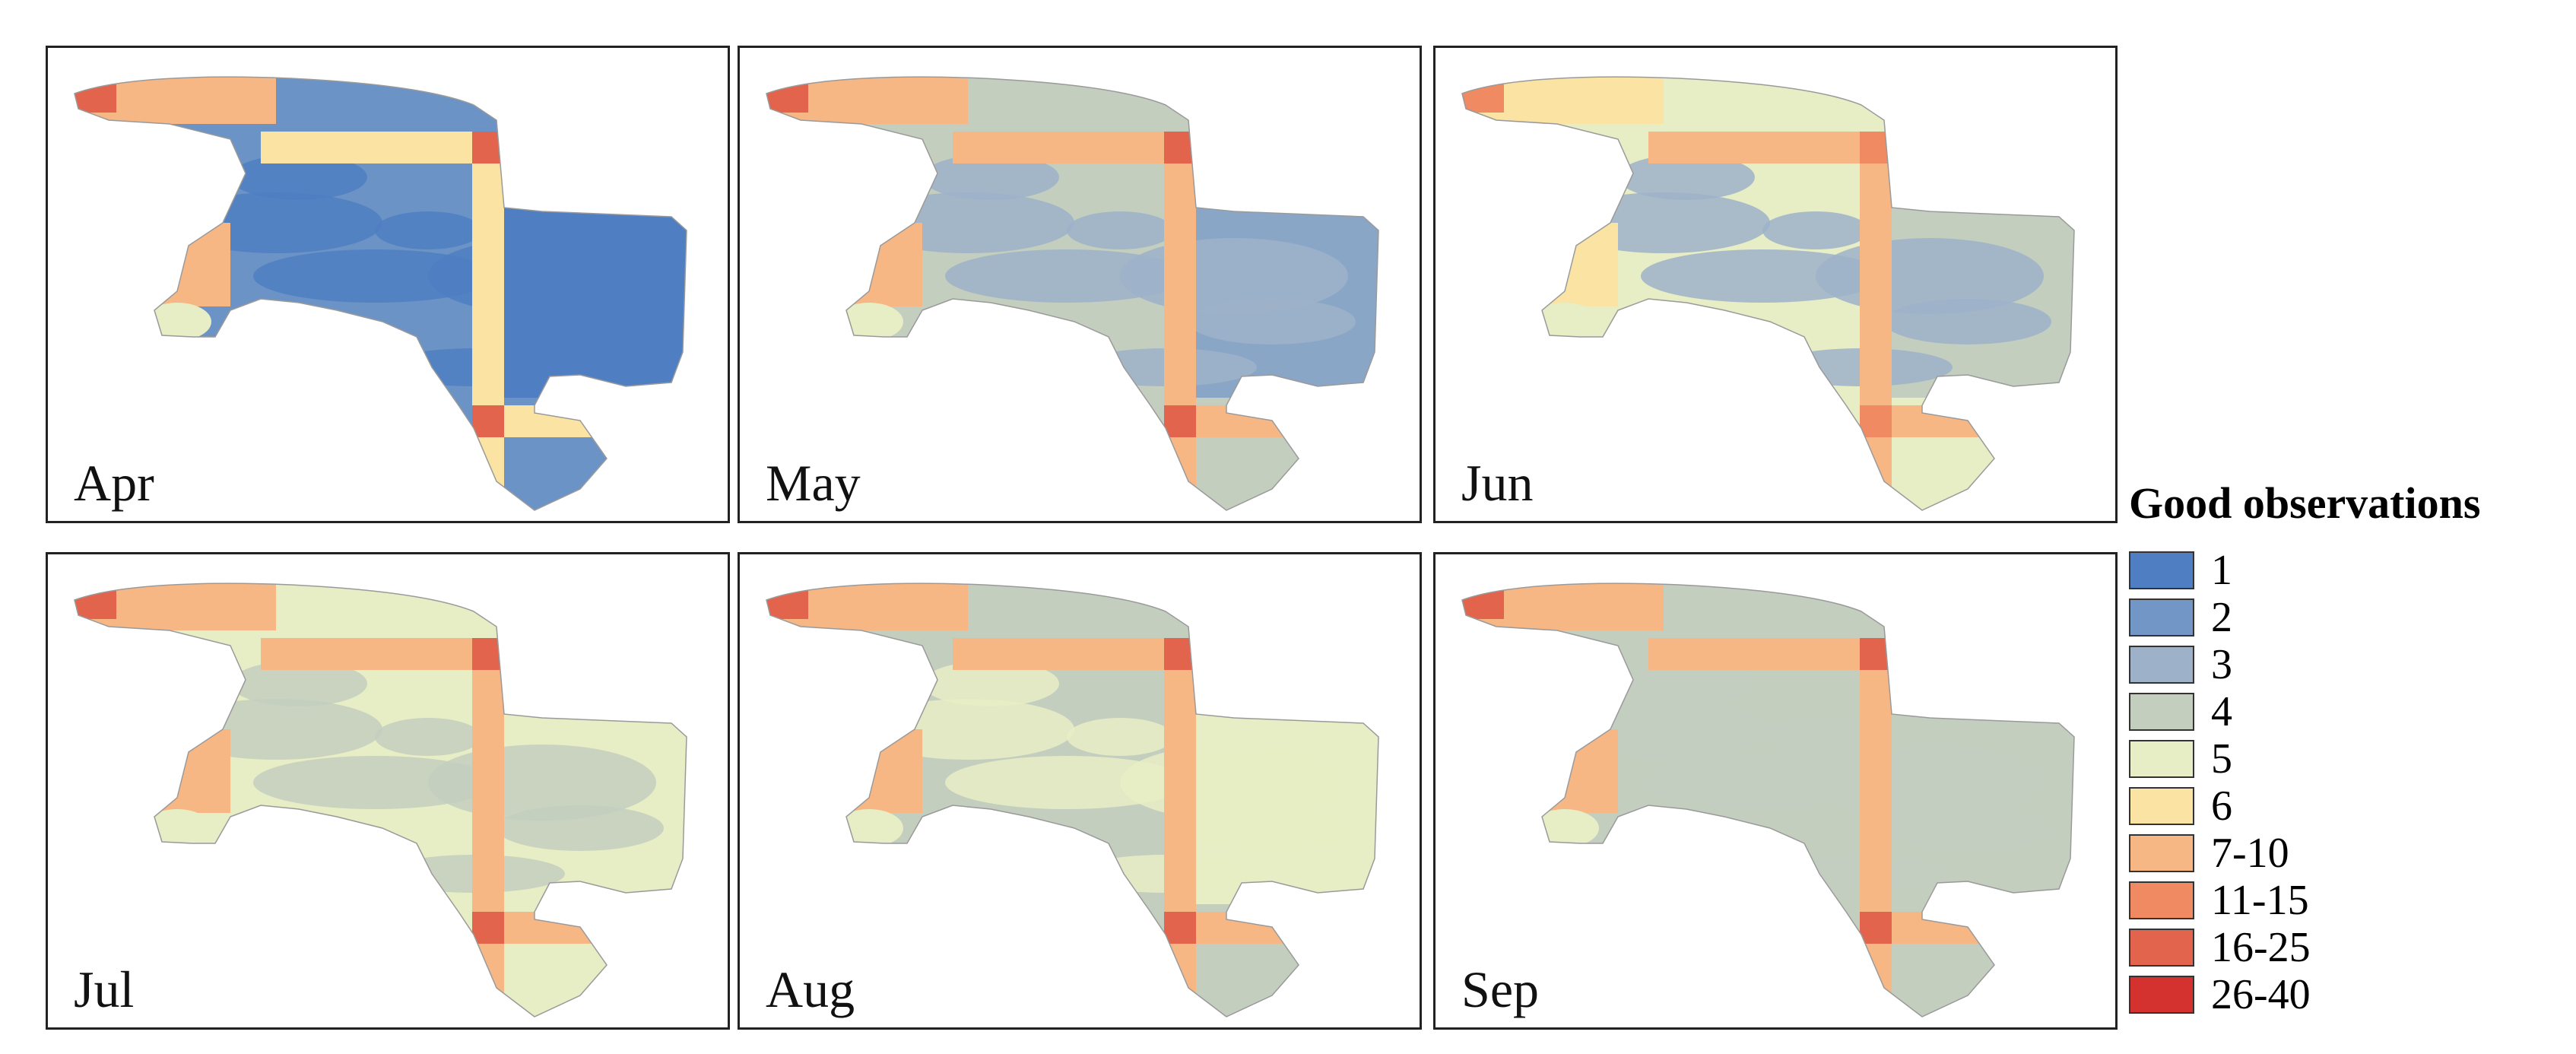 Image resolution: width=2576 pixels, height=1054 pixels. Describe the element at coordinates (1498, 483) in the screenshot. I see `month-label: Jun` at that location.